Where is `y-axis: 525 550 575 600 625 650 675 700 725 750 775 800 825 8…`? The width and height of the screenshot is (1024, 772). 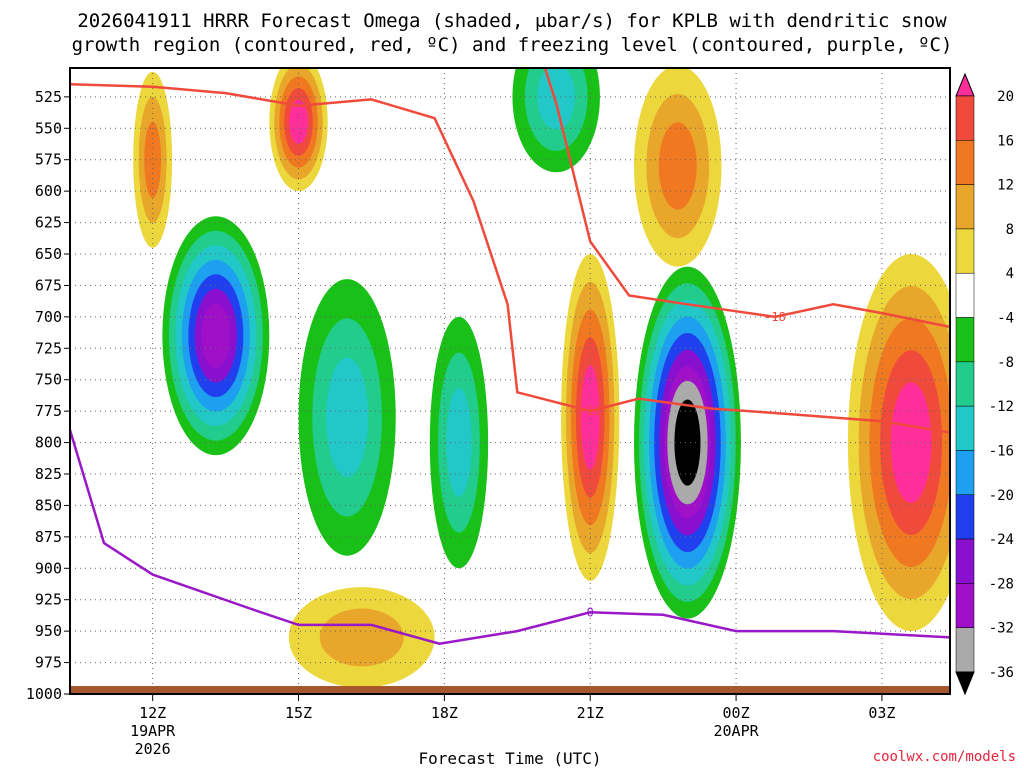 y-axis: 525 550 575 600 625 650 675 700 725 750 775 800 825 8… is located at coordinates (48, 395).